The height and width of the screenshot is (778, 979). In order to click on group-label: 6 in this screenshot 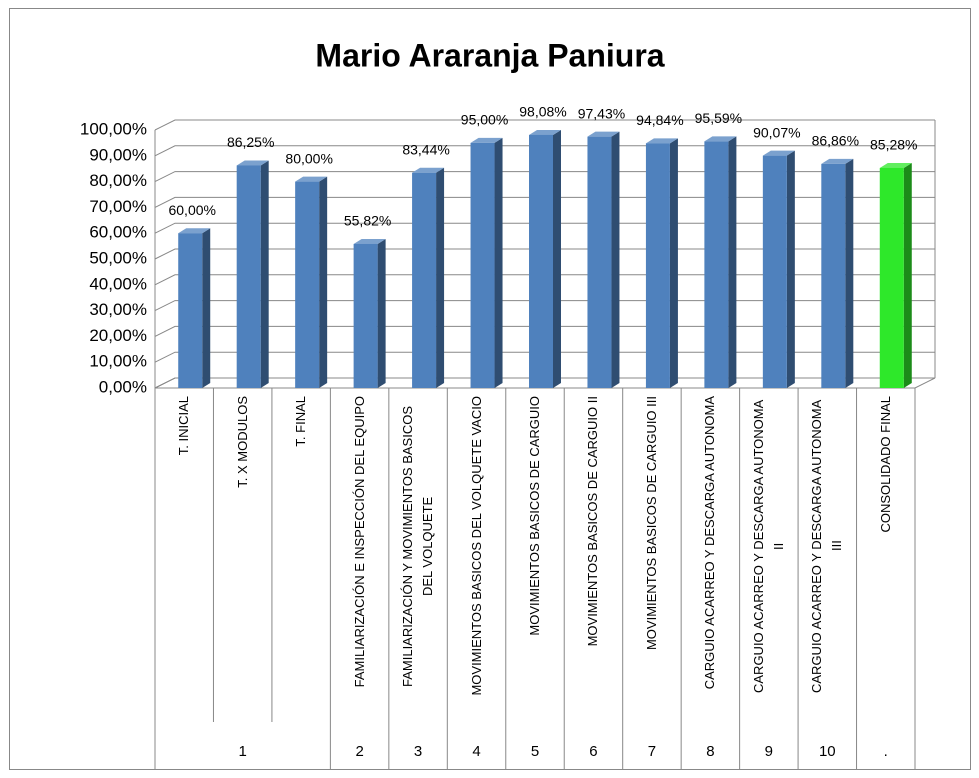, I will do `click(593, 751)`.